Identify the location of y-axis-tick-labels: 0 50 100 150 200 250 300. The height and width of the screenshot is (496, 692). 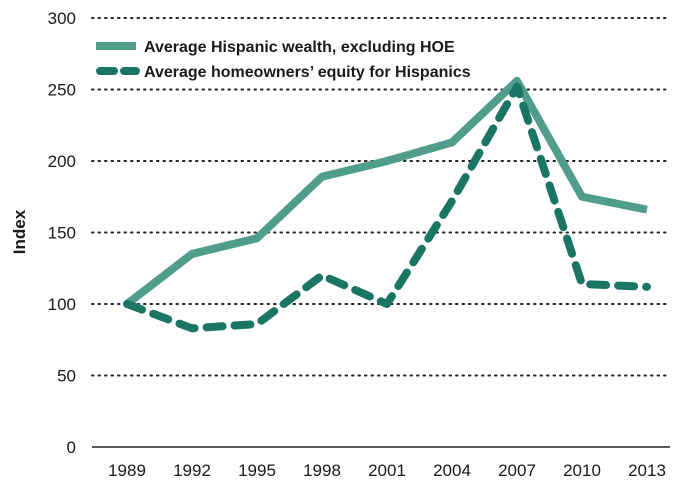
(62, 233).